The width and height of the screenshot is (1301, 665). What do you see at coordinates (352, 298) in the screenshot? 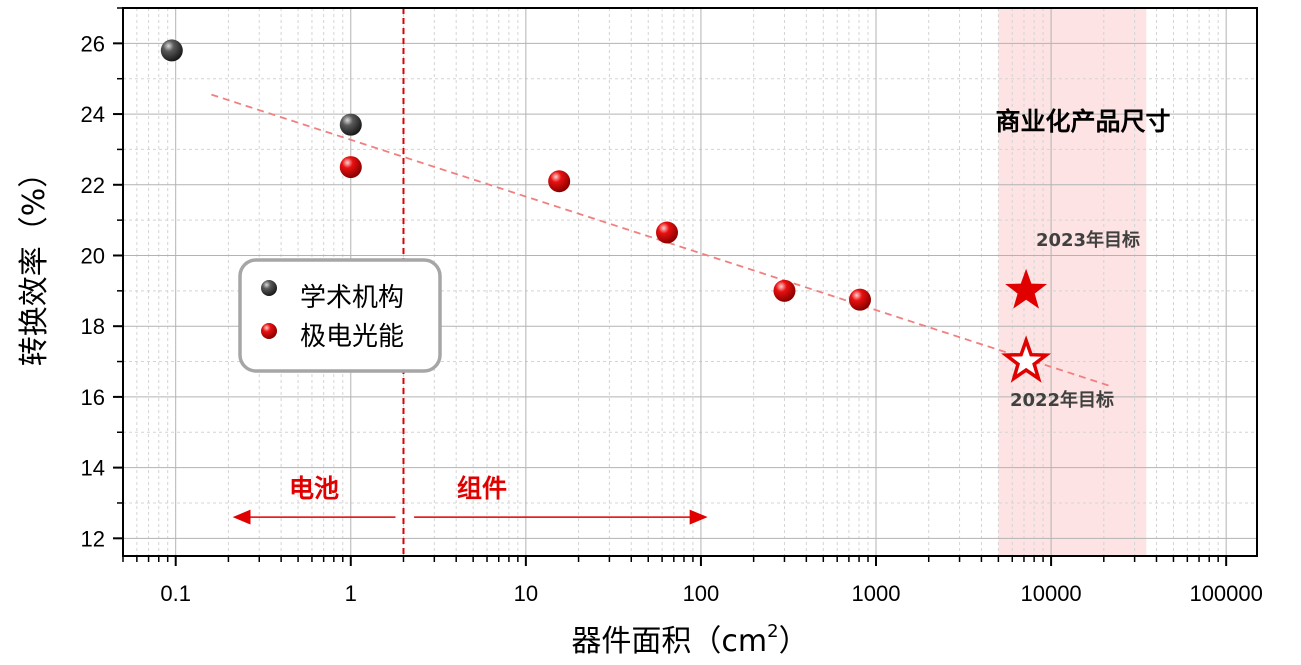
I see `legend-label-academic: 学术机构` at bounding box center [352, 298].